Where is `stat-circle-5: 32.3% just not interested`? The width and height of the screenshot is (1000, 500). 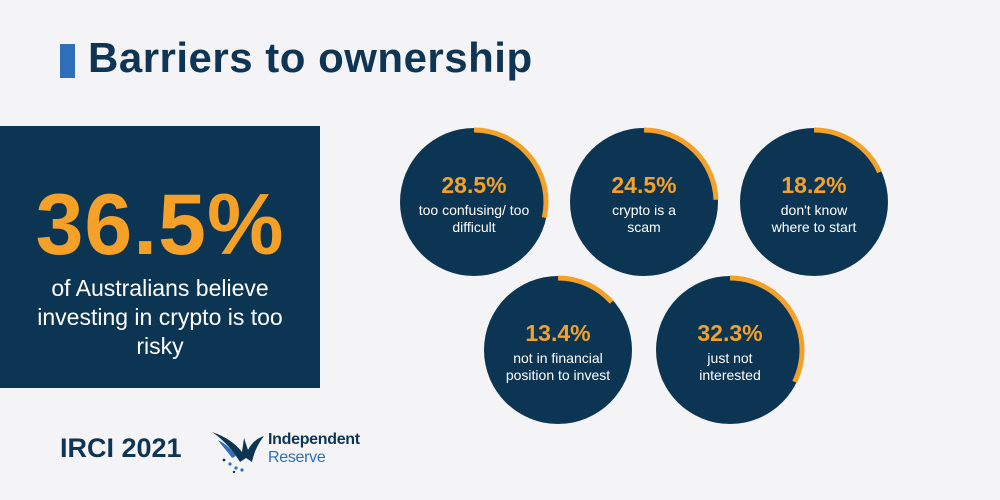 stat-circle-5: 32.3% just not interested is located at coordinates (730, 349).